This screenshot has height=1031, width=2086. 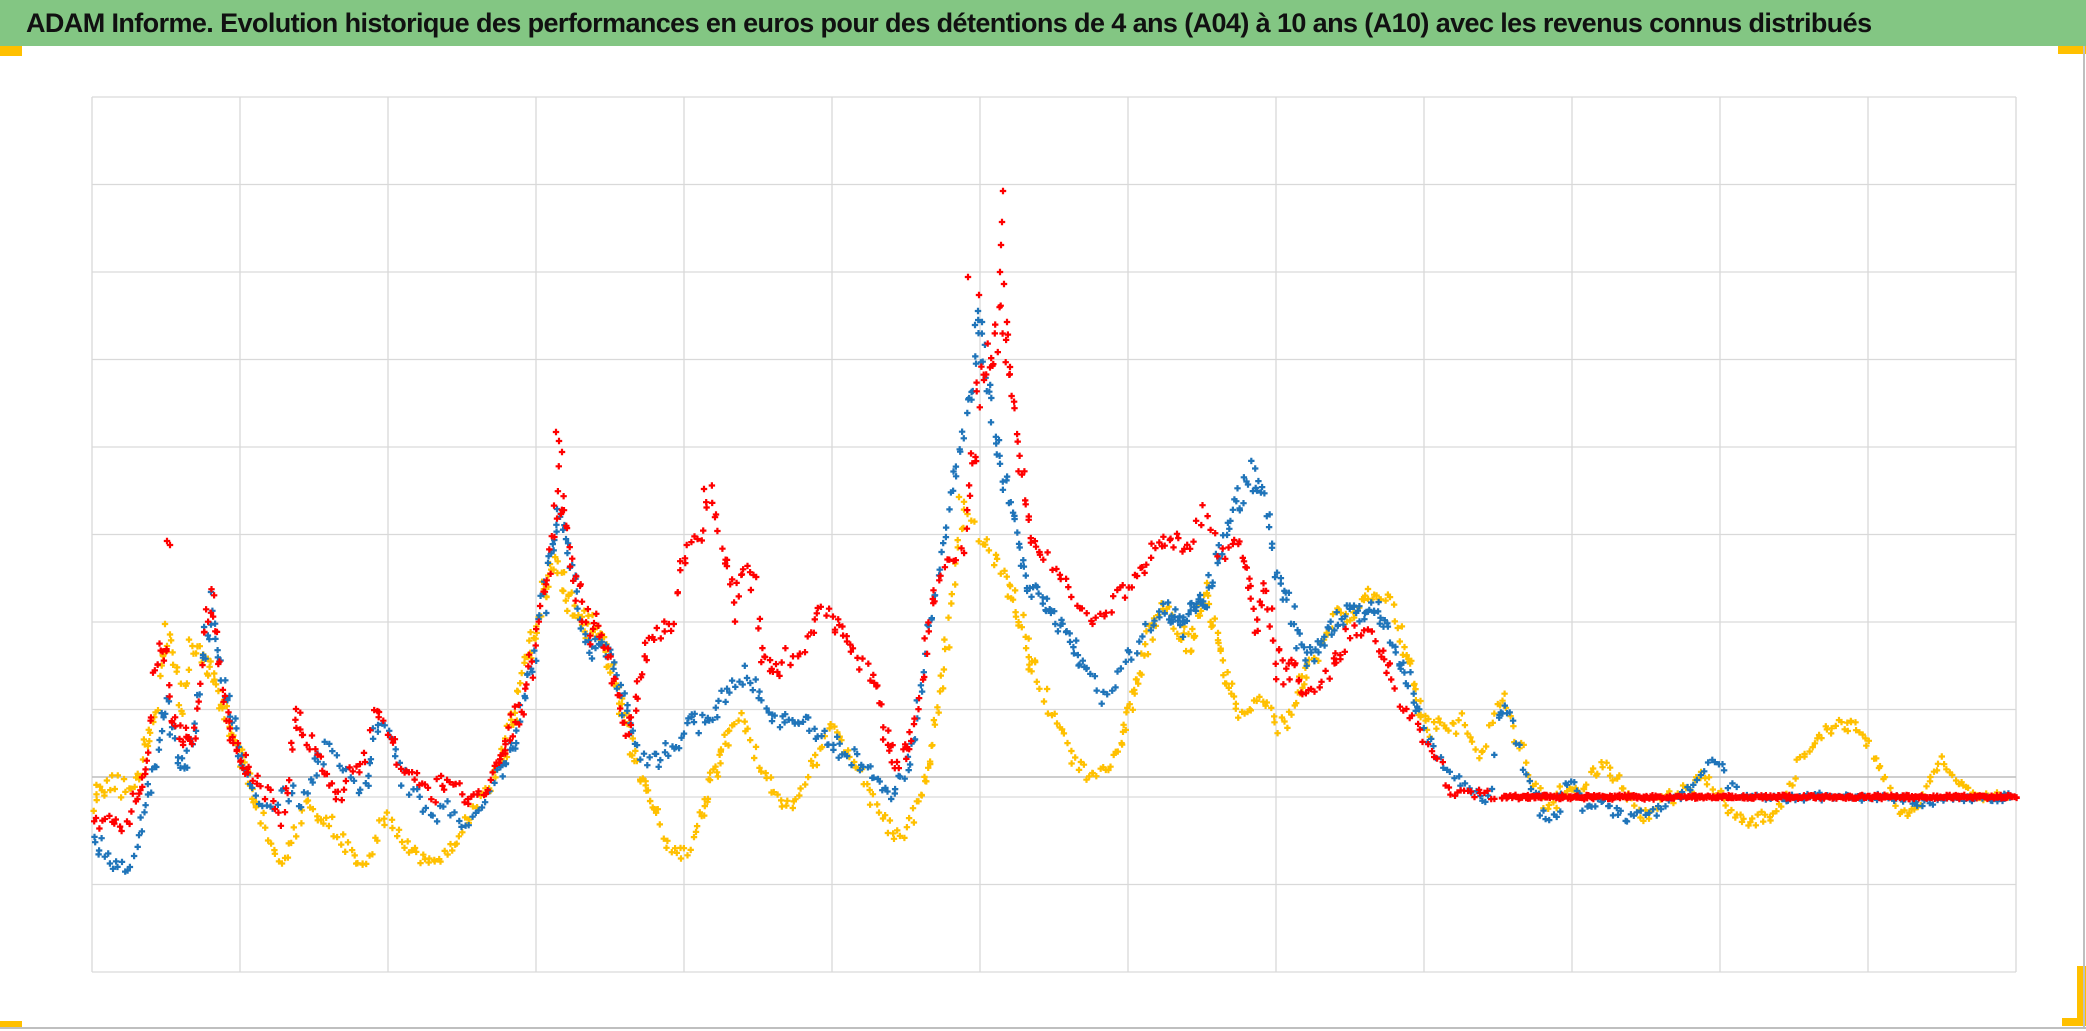 I want to click on corner-accent-bottom-right-foot, so click(x=2074, y=1022).